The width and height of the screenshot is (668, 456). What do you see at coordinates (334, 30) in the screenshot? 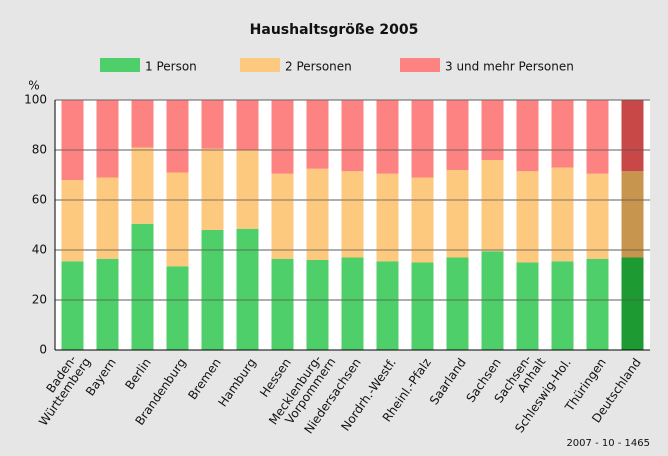
I see `chart-title: Haushaltsgröße 2005` at bounding box center [334, 30].